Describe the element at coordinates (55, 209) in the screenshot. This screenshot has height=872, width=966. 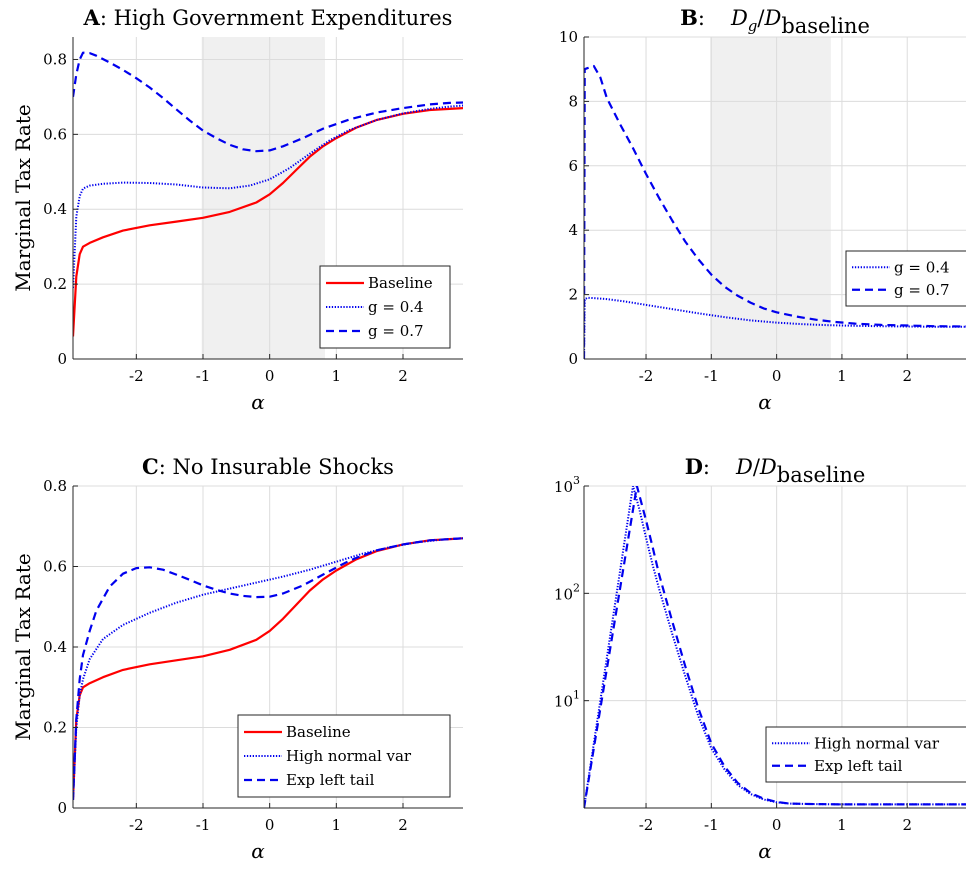
I see `y-tick-label: 0.4` at that location.